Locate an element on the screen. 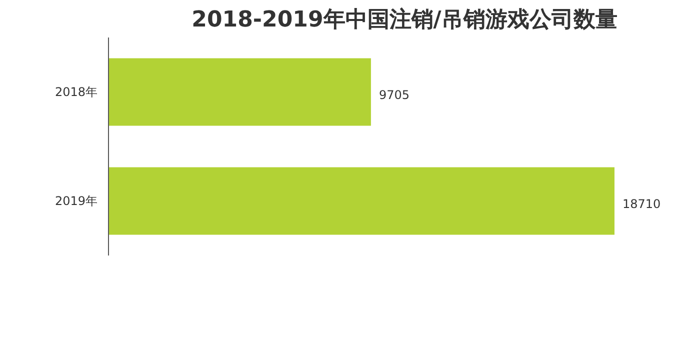  chart-title: 2018-2019年中国注销/吊销游戏公司数量 is located at coordinates (405, 19).